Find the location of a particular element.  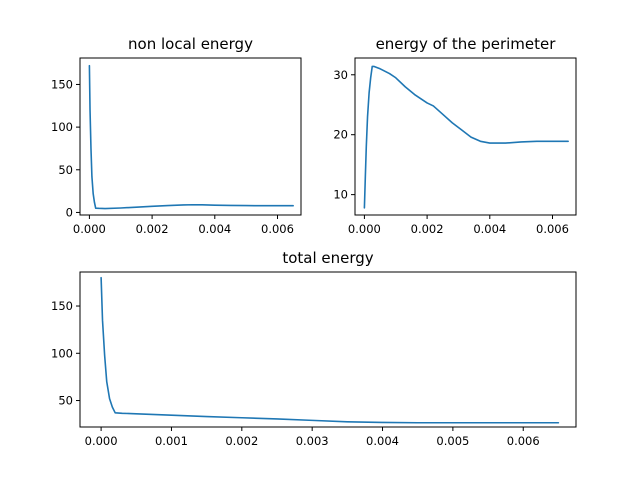

chart-title: energy of the perimeter is located at coordinates (466, 44).